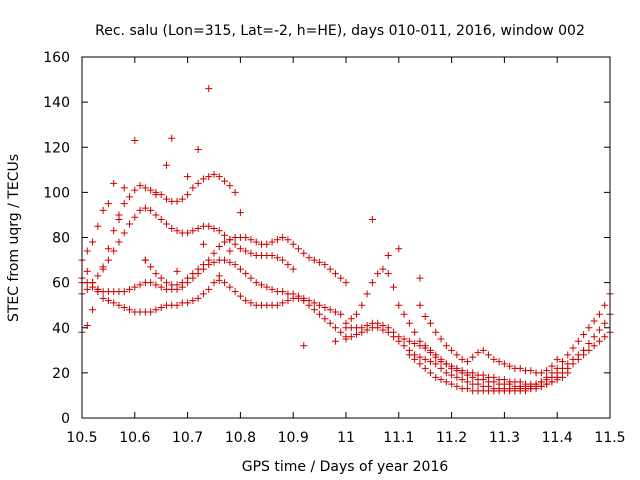 This screenshot has width=640, height=480. I want to click on y-tick-label: 160, so click(56, 58).